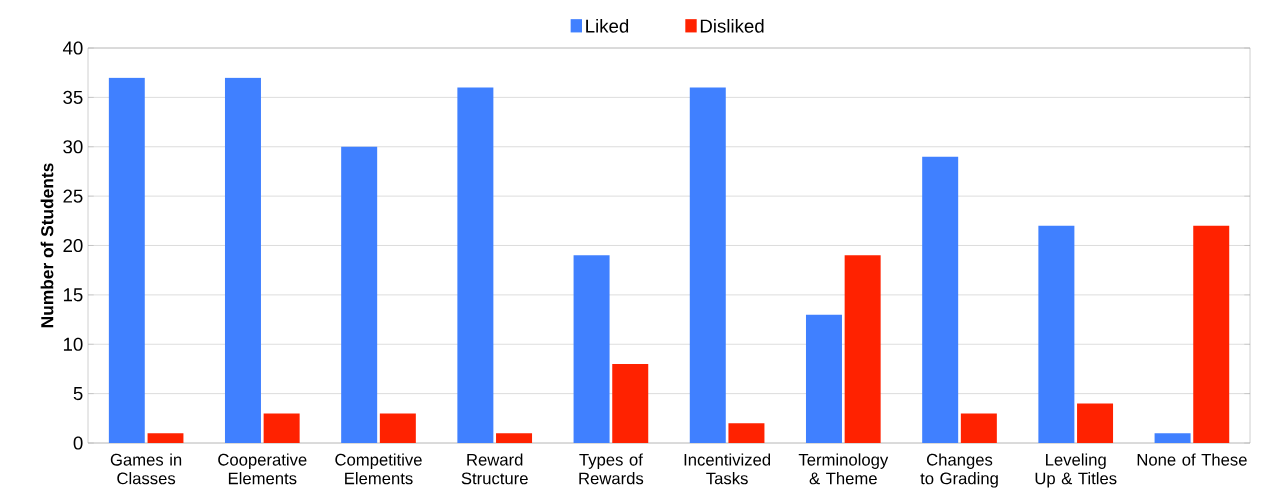 This screenshot has height=504, width=1261. I want to click on x-tick-label: Terminology & Theme, so click(843, 469).